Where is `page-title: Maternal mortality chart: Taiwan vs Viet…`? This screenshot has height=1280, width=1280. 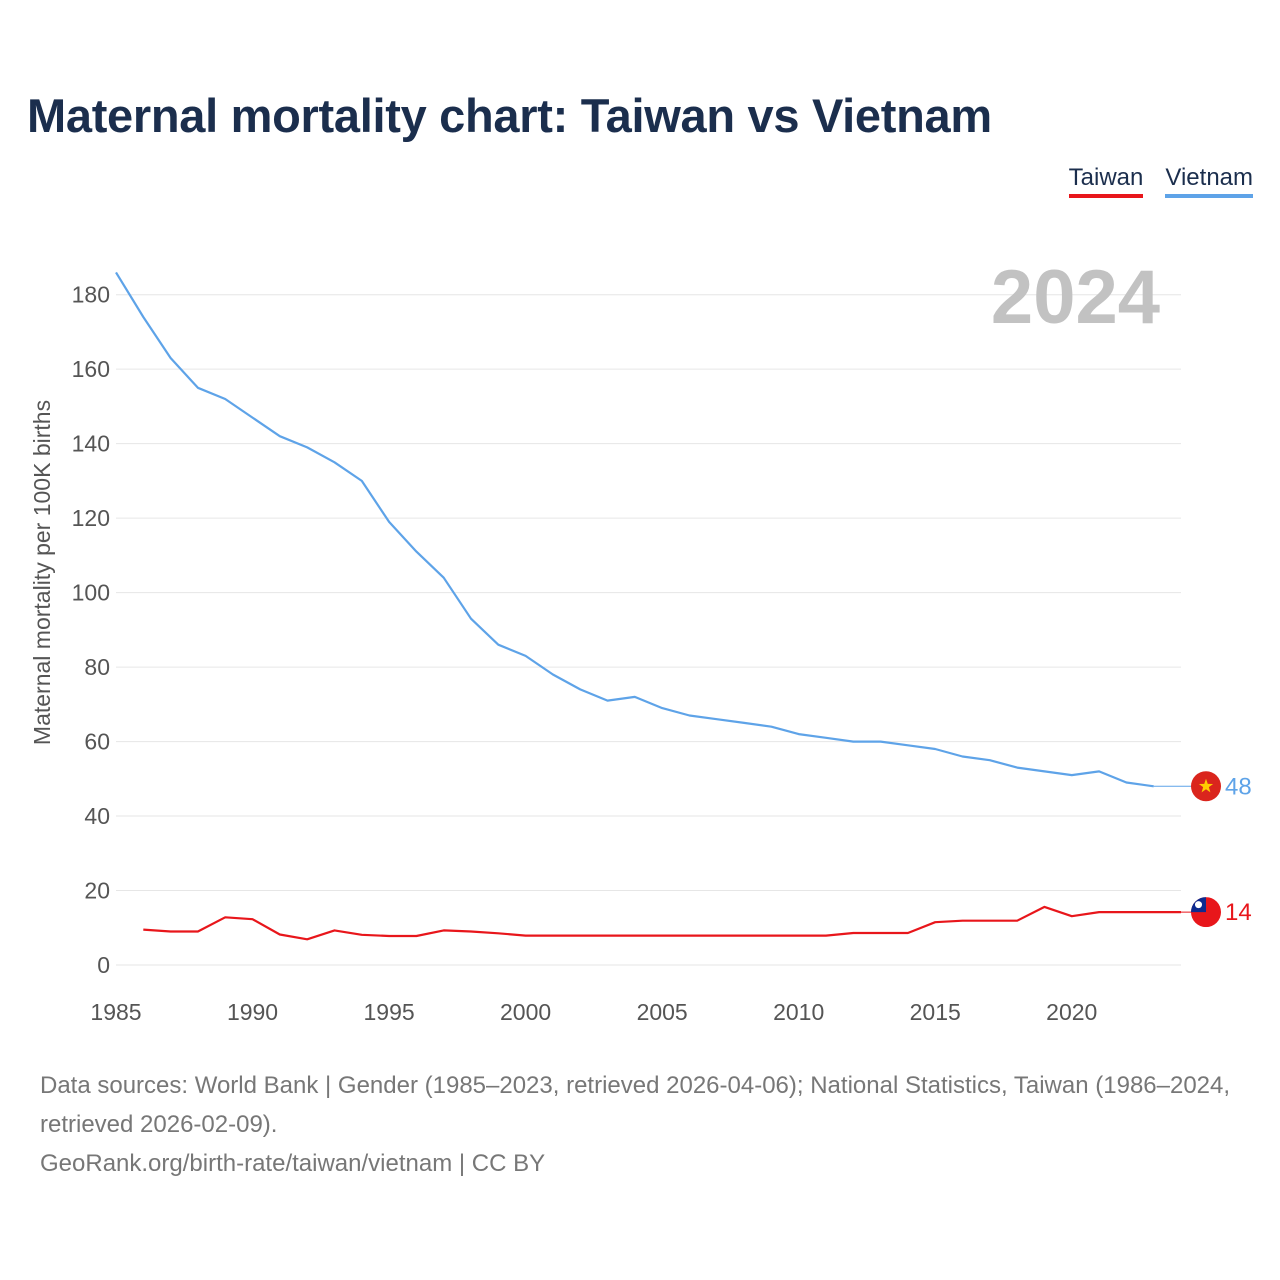
page-title: Maternal mortality chart: Taiwan vs Viet… is located at coordinates (509, 115).